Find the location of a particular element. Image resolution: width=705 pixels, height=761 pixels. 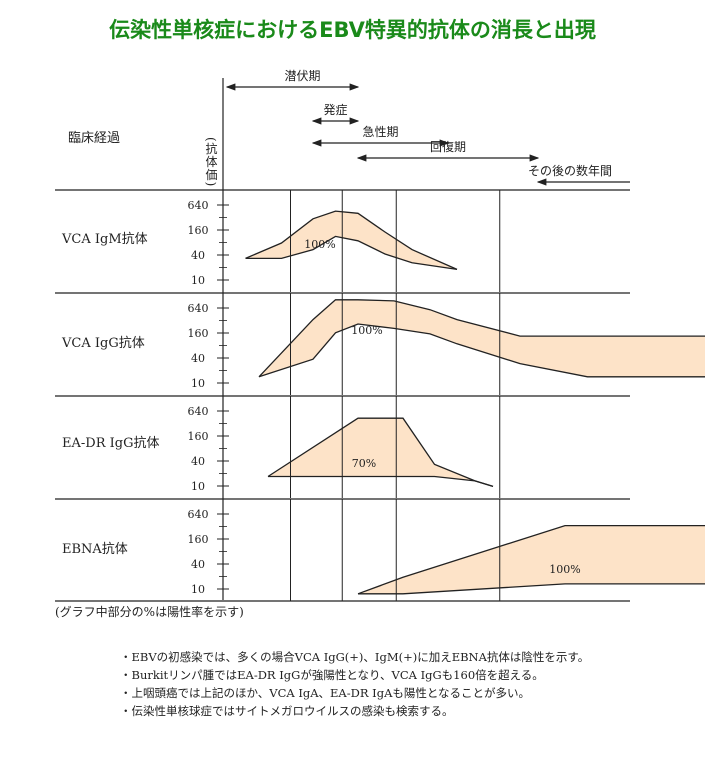

phase-0: 潜伏期 is located at coordinates (292, 80).